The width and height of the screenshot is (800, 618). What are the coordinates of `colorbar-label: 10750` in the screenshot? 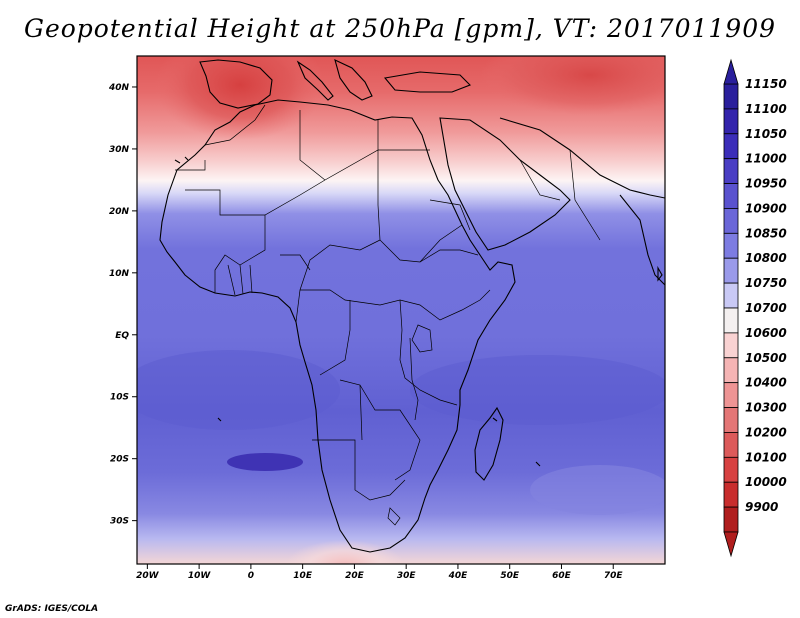 It's located at (766, 283).